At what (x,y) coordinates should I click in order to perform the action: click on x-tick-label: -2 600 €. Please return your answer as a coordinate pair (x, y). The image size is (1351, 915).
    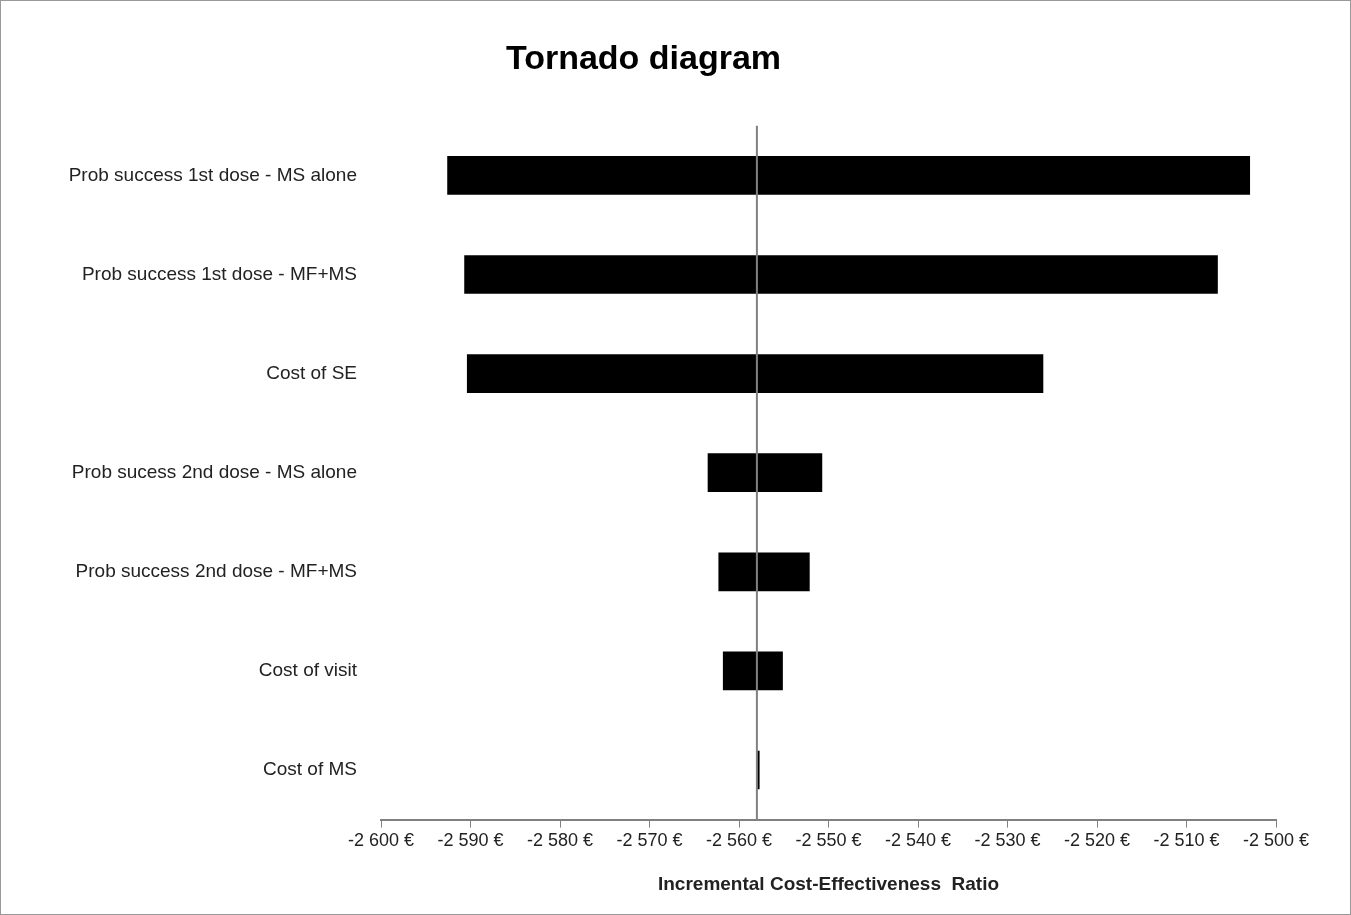
    Looking at the image, I should click on (381, 840).